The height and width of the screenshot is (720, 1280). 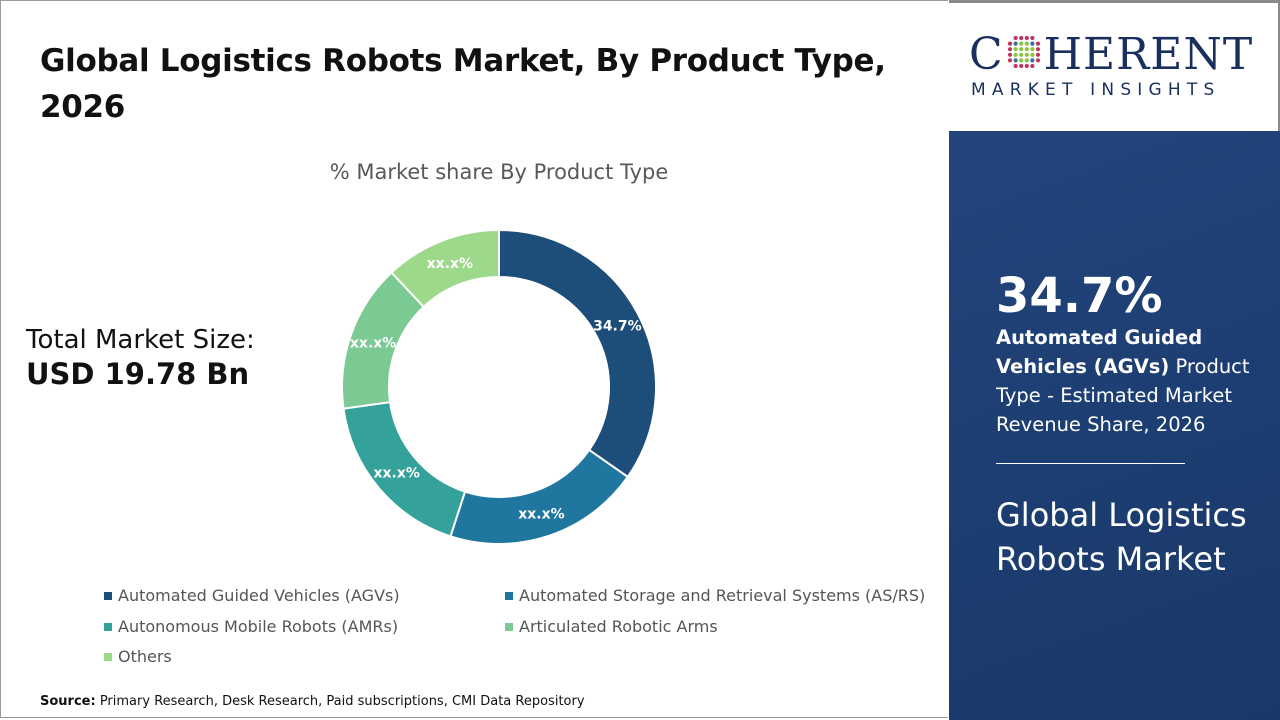 I want to click on legend-item-arms: Articulated Robotic Arms, so click(x=611, y=626).